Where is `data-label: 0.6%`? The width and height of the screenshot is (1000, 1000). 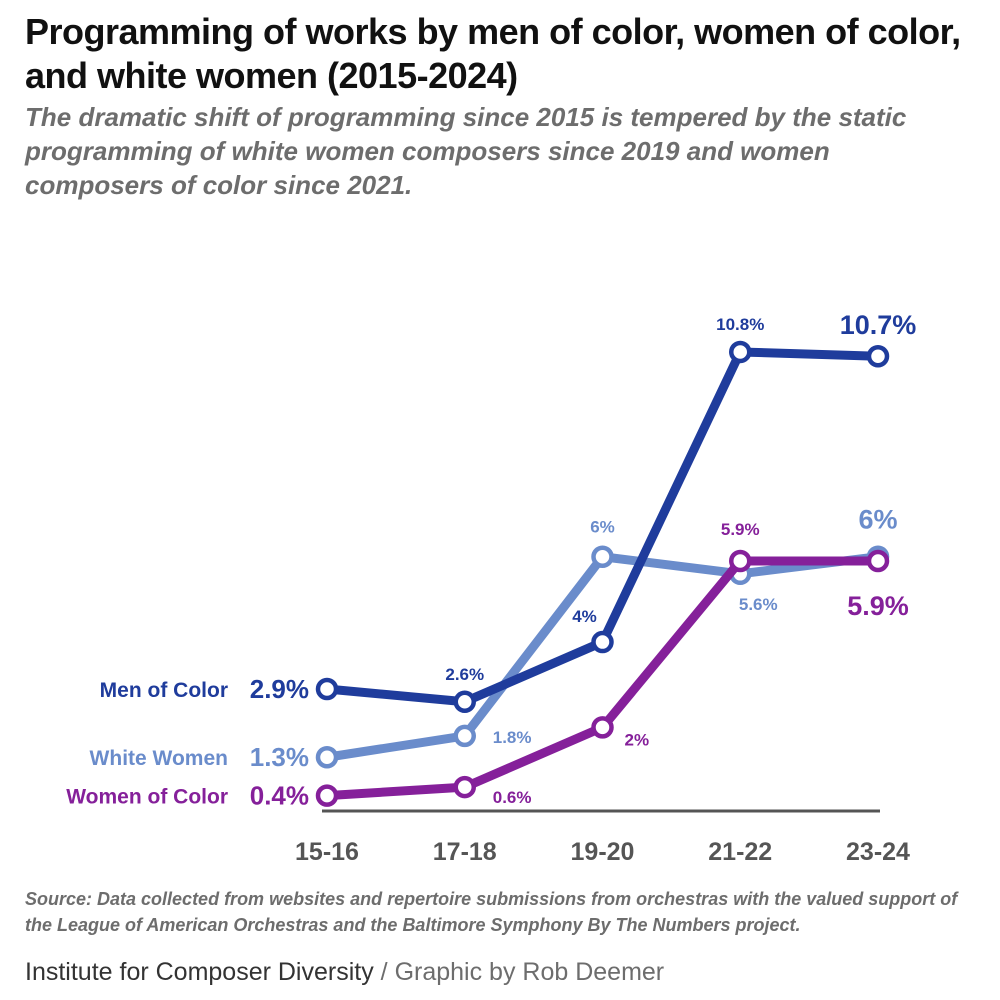
data-label: 0.6% is located at coordinates (512, 797).